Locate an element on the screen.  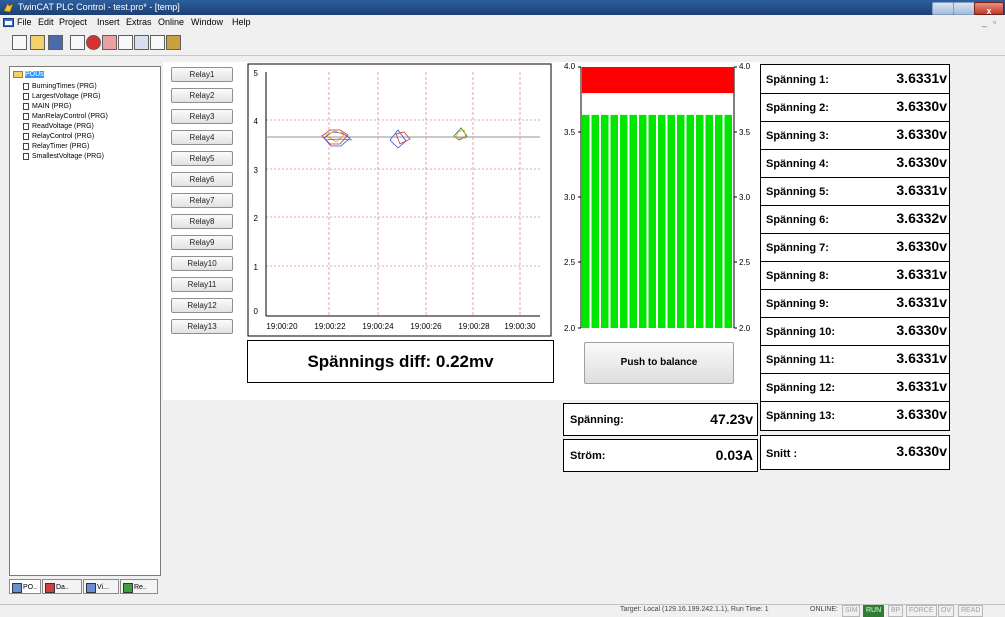
step-icon is located at coordinates (157, 42).